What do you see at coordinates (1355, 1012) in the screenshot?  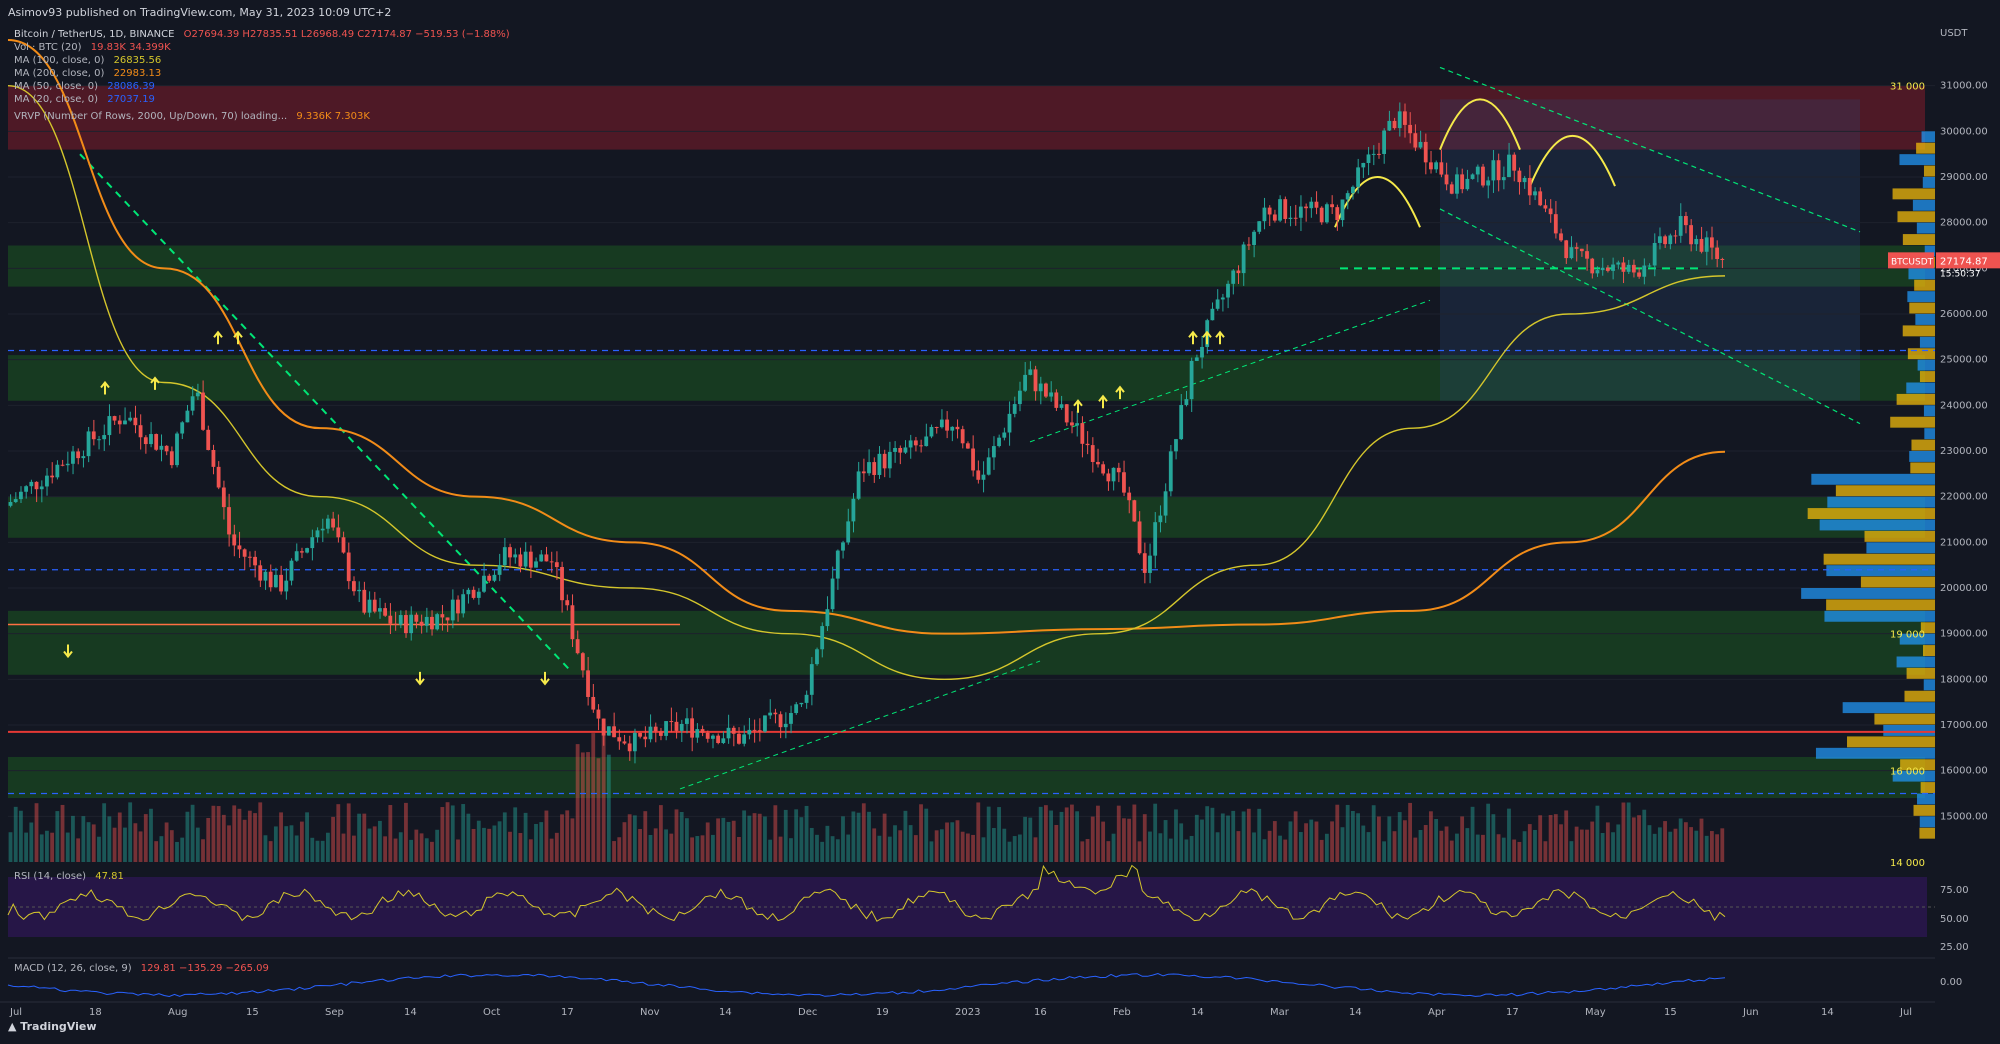 I see `time-tick: 14` at bounding box center [1355, 1012].